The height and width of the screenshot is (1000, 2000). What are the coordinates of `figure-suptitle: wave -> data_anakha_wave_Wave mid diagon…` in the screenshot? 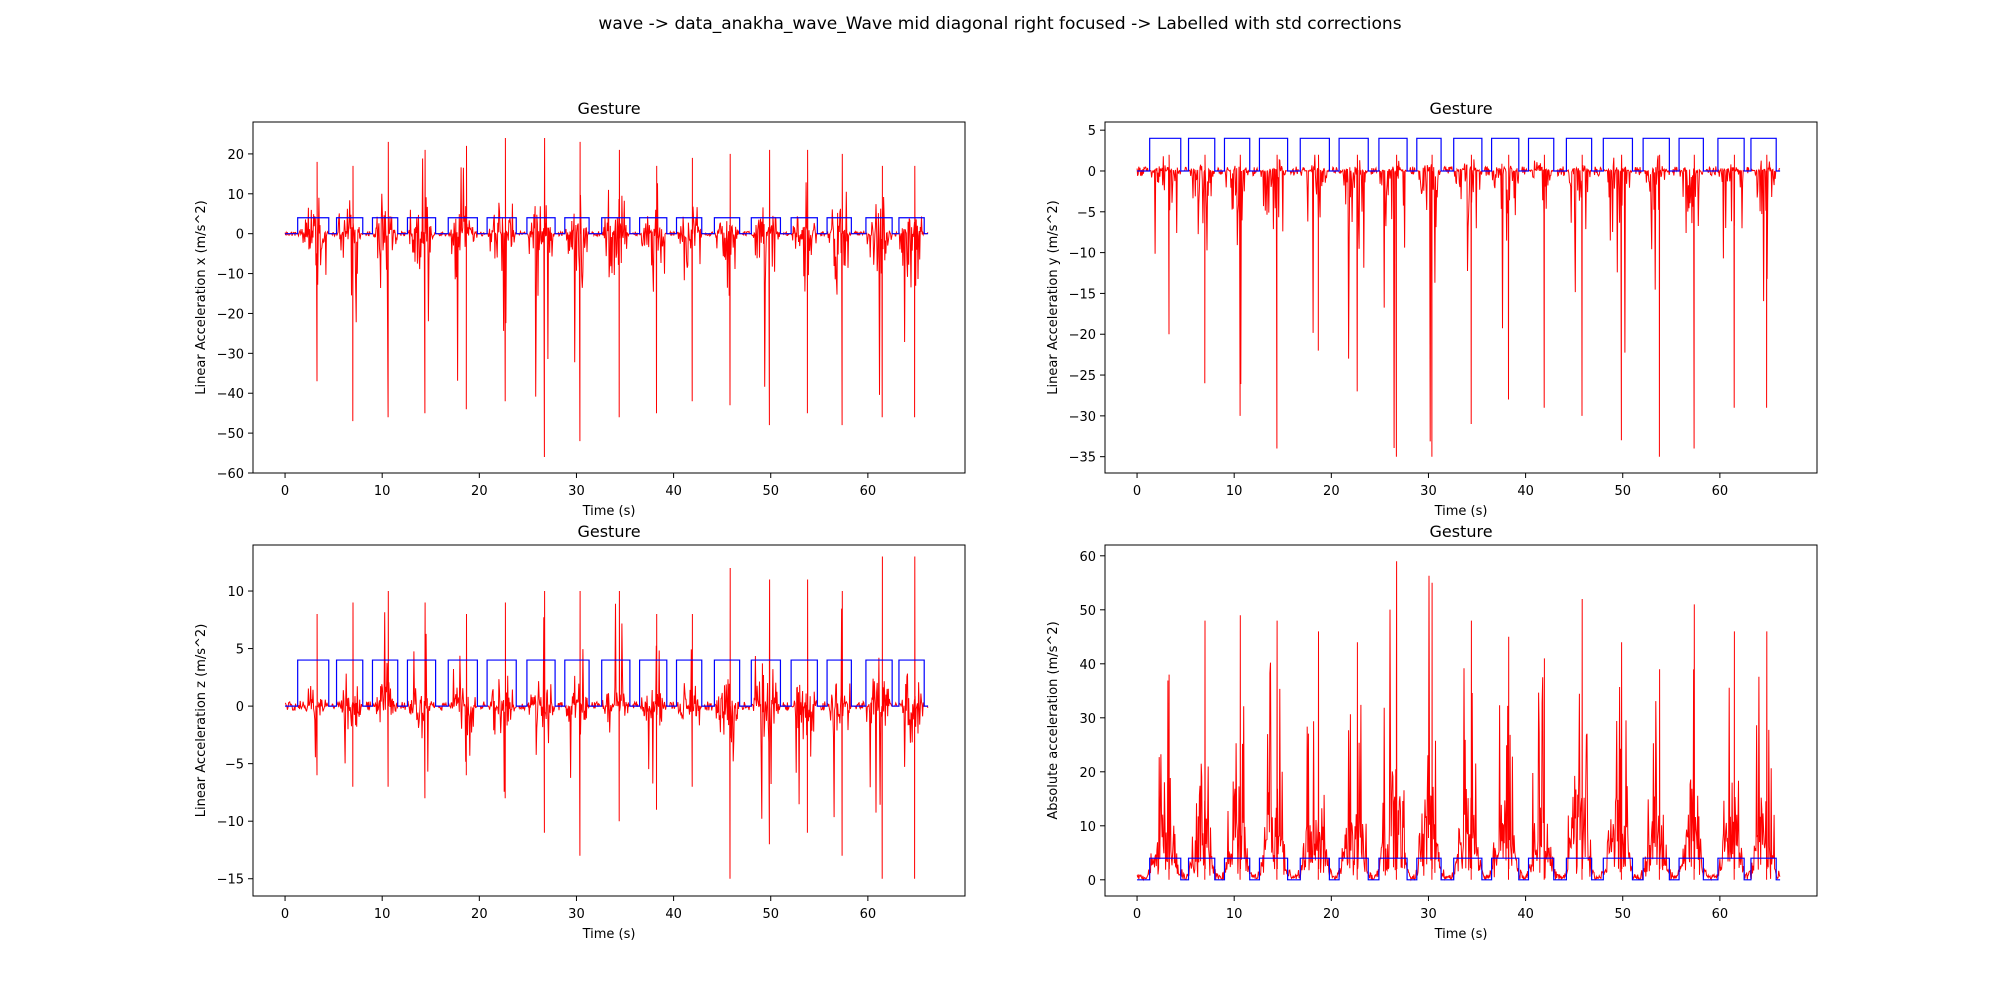 It's located at (1000, 24).